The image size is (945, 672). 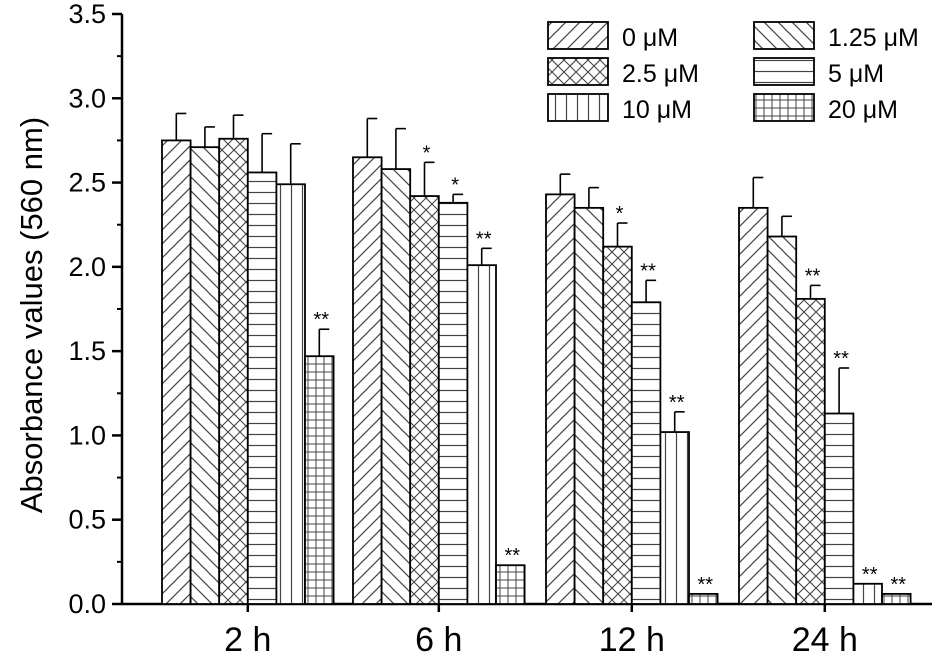 What do you see at coordinates (87, 520) in the screenshot?
I see `y-tick-label: 0.5` at bounding box center [87, 520].